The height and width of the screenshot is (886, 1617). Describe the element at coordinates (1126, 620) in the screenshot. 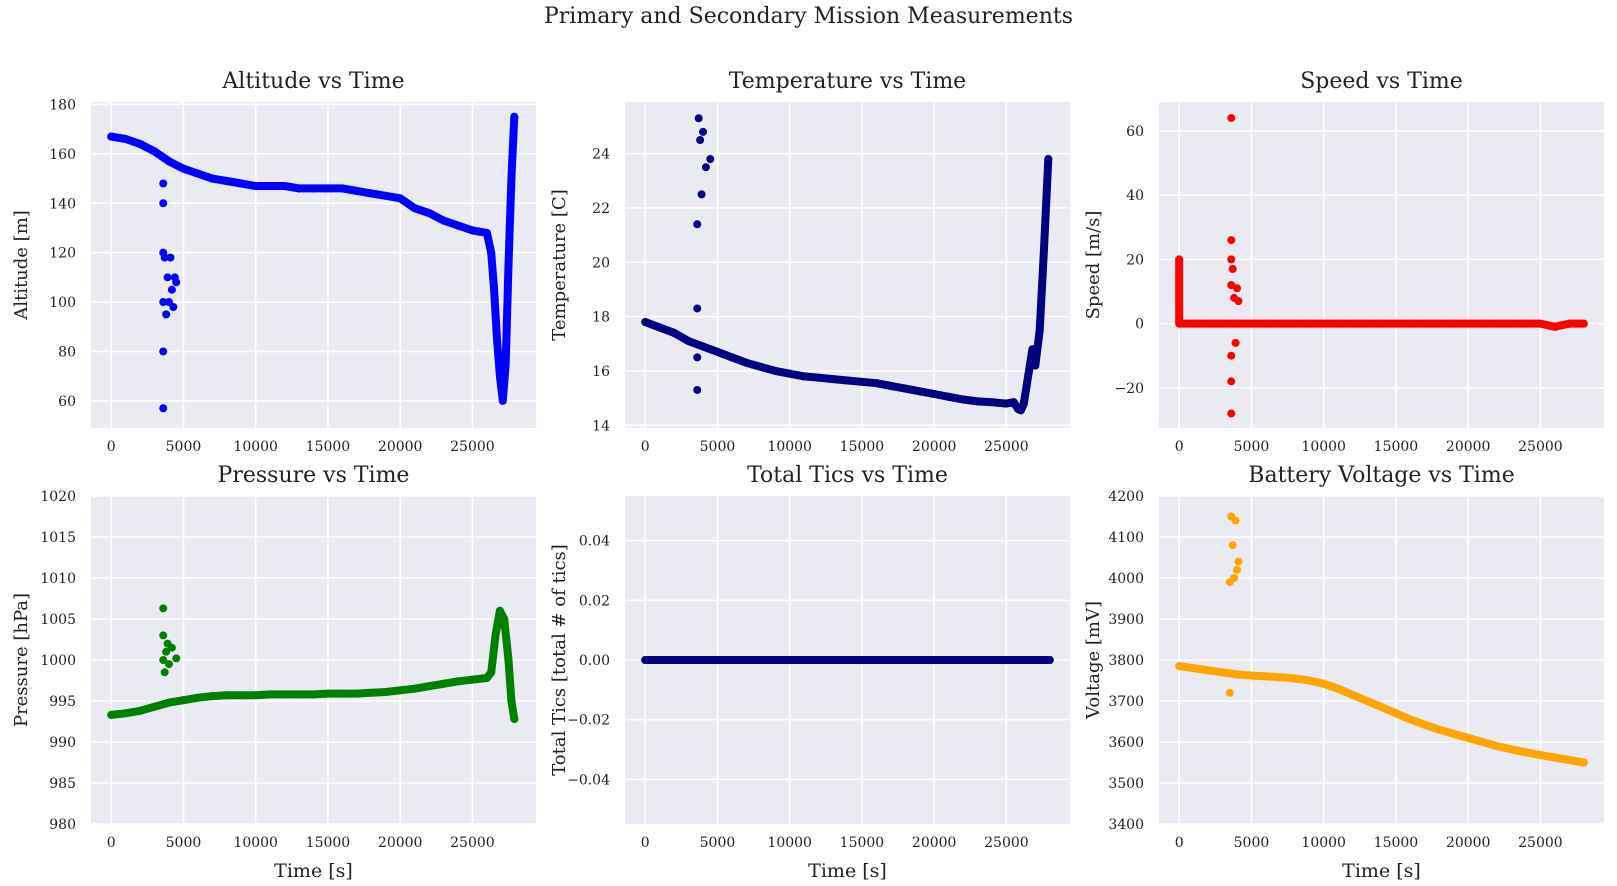

I see `y-tick-label: 3900` at that location.